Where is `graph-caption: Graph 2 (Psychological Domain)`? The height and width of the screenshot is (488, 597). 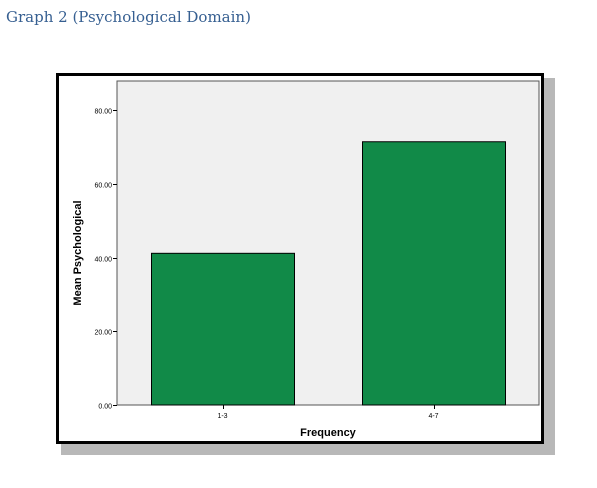 graph-caption: Graph 2 (Psychological Domain) is located at coordinates (128, 17).